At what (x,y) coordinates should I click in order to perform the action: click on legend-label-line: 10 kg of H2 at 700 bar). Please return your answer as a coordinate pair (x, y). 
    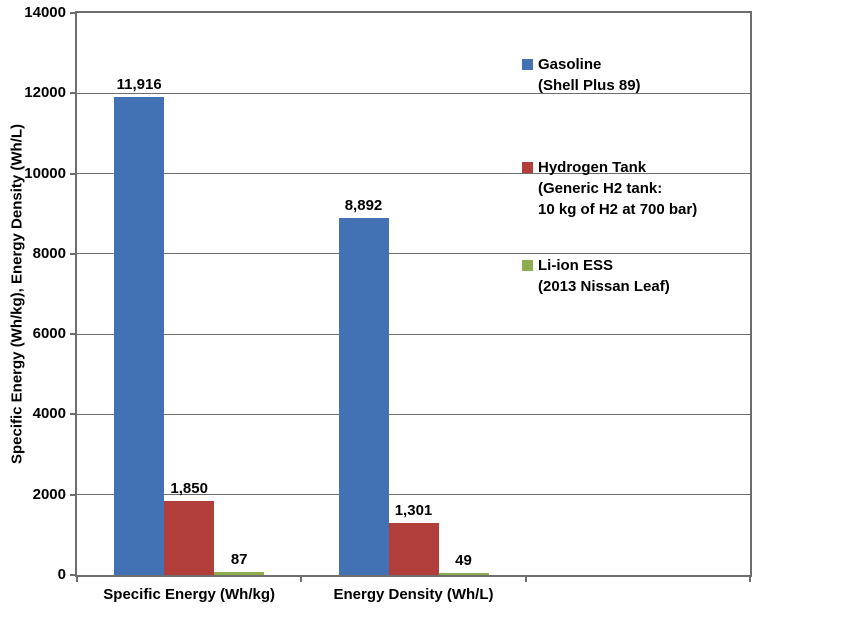
    Looking at the image, I should click on (618, 209).